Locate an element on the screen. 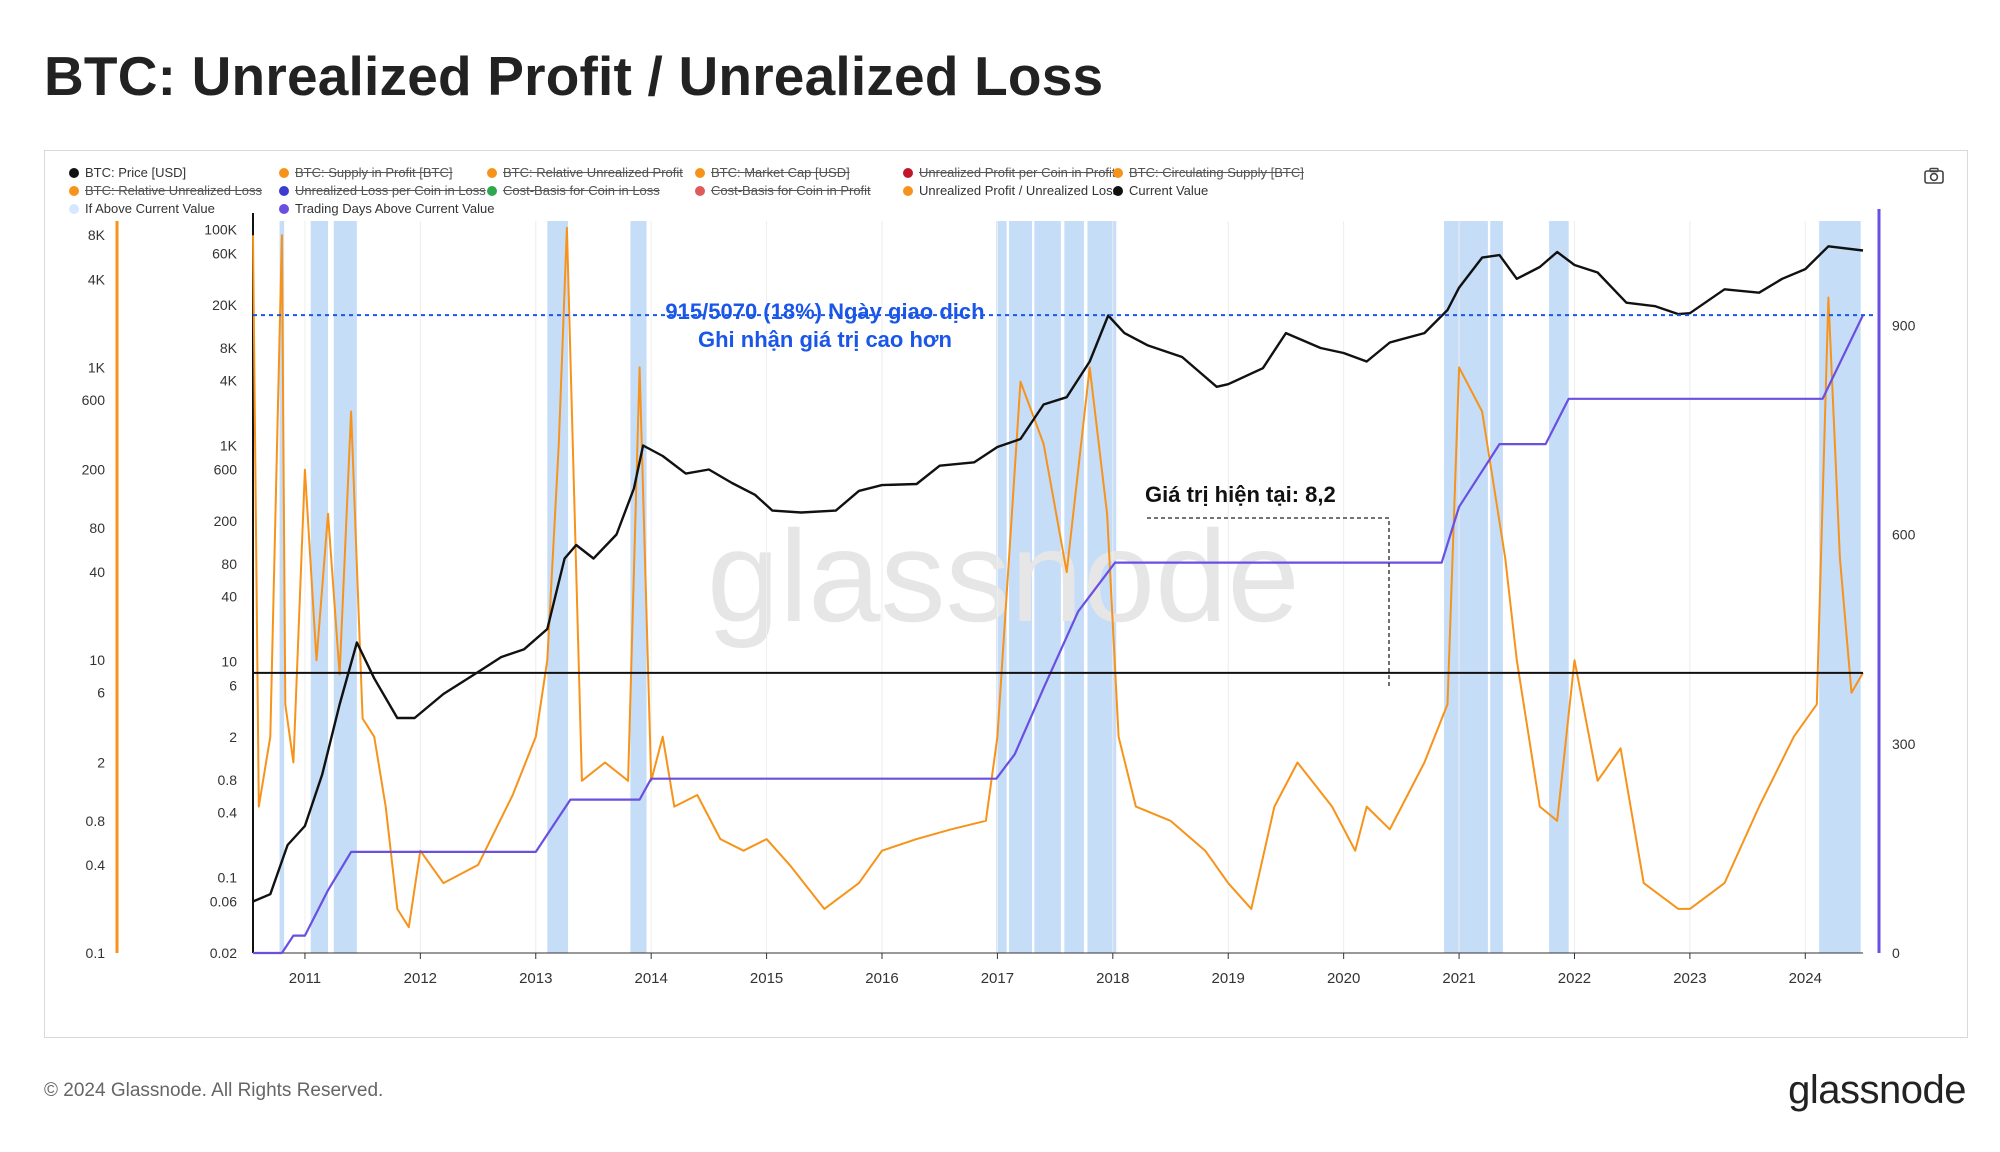  ratio-tick-label: 0.1 is located at coordinates (96, 953).